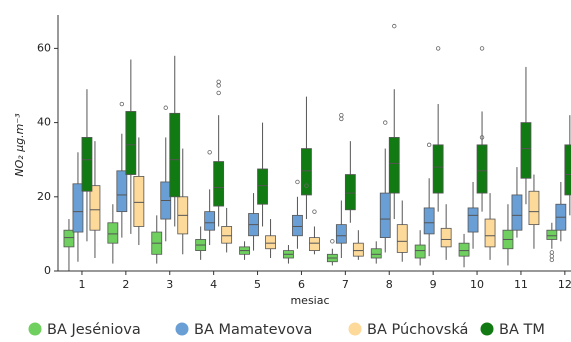 This screenshot has width=571, height=342. Describe the element at coordinates (257, 284) in the screenshot. I see `x-tick-label: 5` at that location.